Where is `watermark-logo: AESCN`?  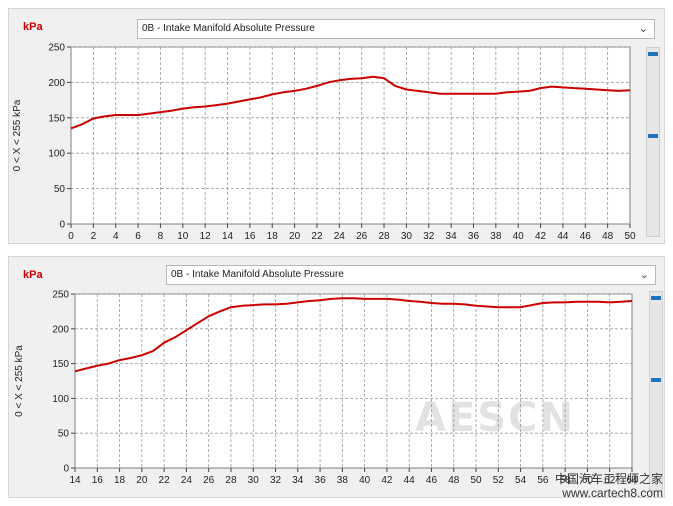
watermark-logo: AESCN is located at coordinates (495, 418).